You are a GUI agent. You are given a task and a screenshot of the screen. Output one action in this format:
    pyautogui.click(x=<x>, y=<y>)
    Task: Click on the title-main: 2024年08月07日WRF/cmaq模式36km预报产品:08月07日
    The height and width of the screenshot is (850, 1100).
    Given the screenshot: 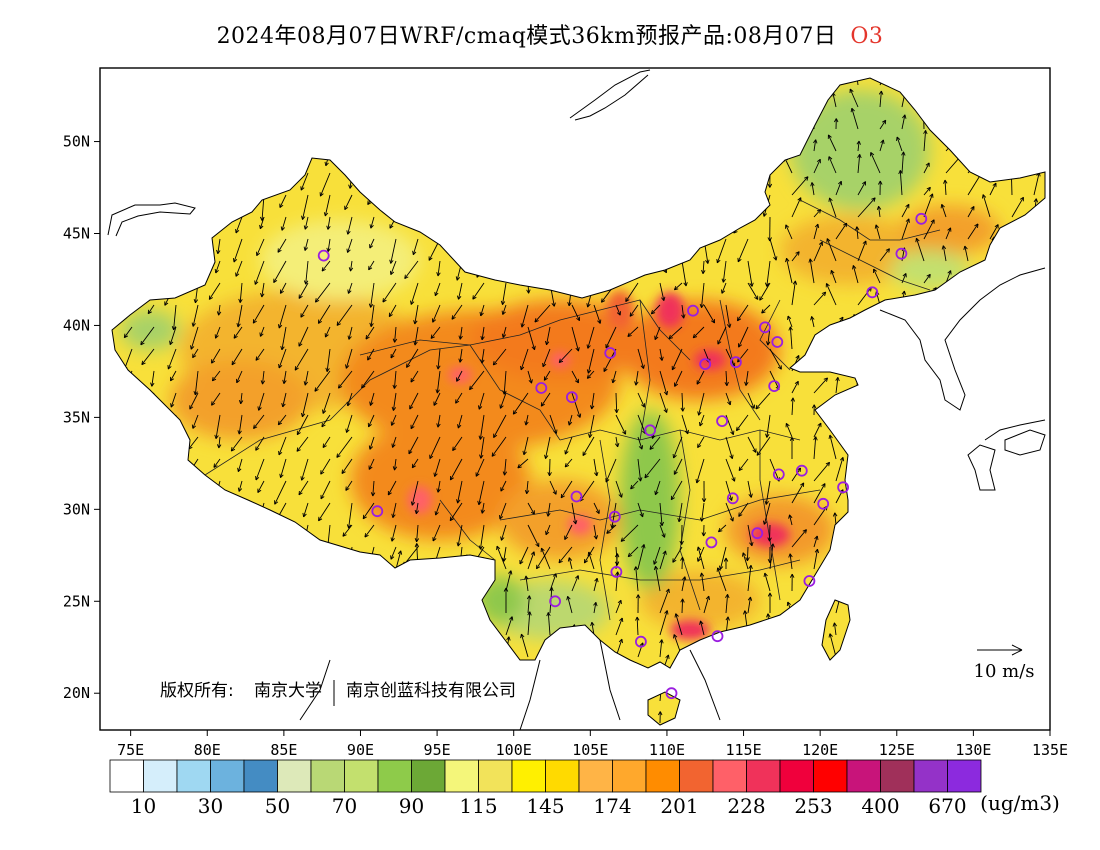 What is the action you would take?
    pyautogui.click(x=526, y=36)
    